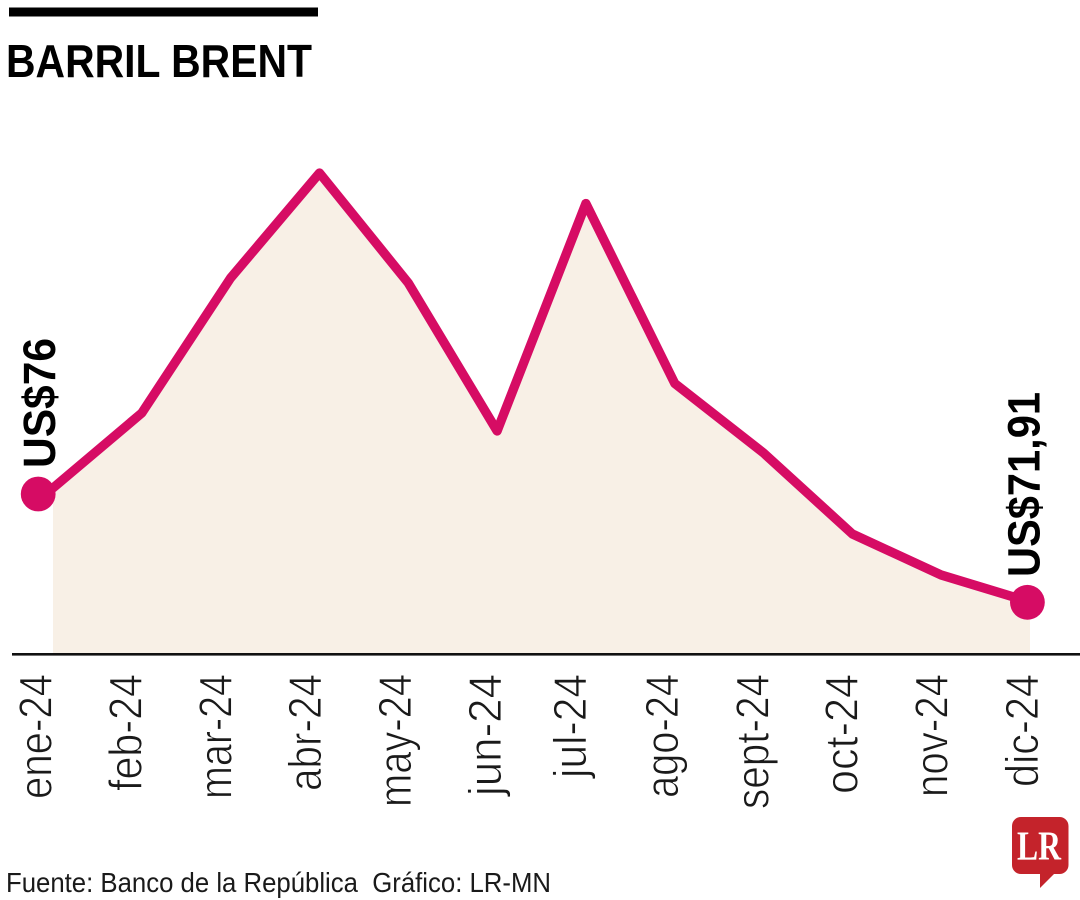 The image size is (1080, 900). What do you see at coordinates (36, 736) in the screenshot?
I see `svg-text: ene-24` at bounding box center [36, 736].